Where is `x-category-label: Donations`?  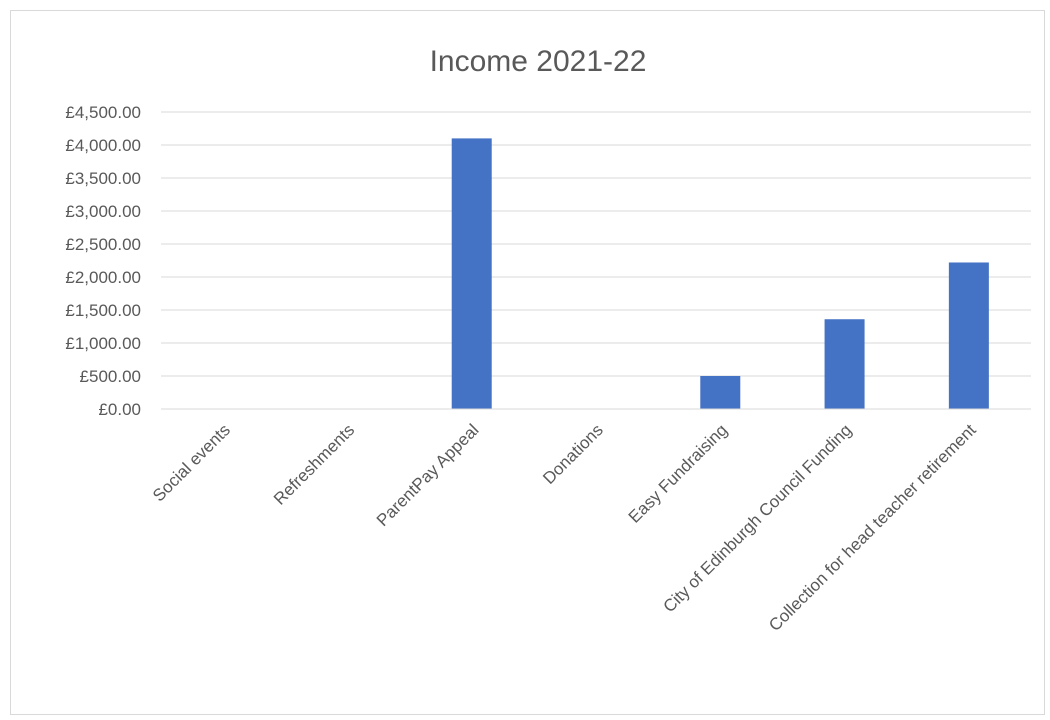 x-category-label: Donations is located at coordinates (573, 454).